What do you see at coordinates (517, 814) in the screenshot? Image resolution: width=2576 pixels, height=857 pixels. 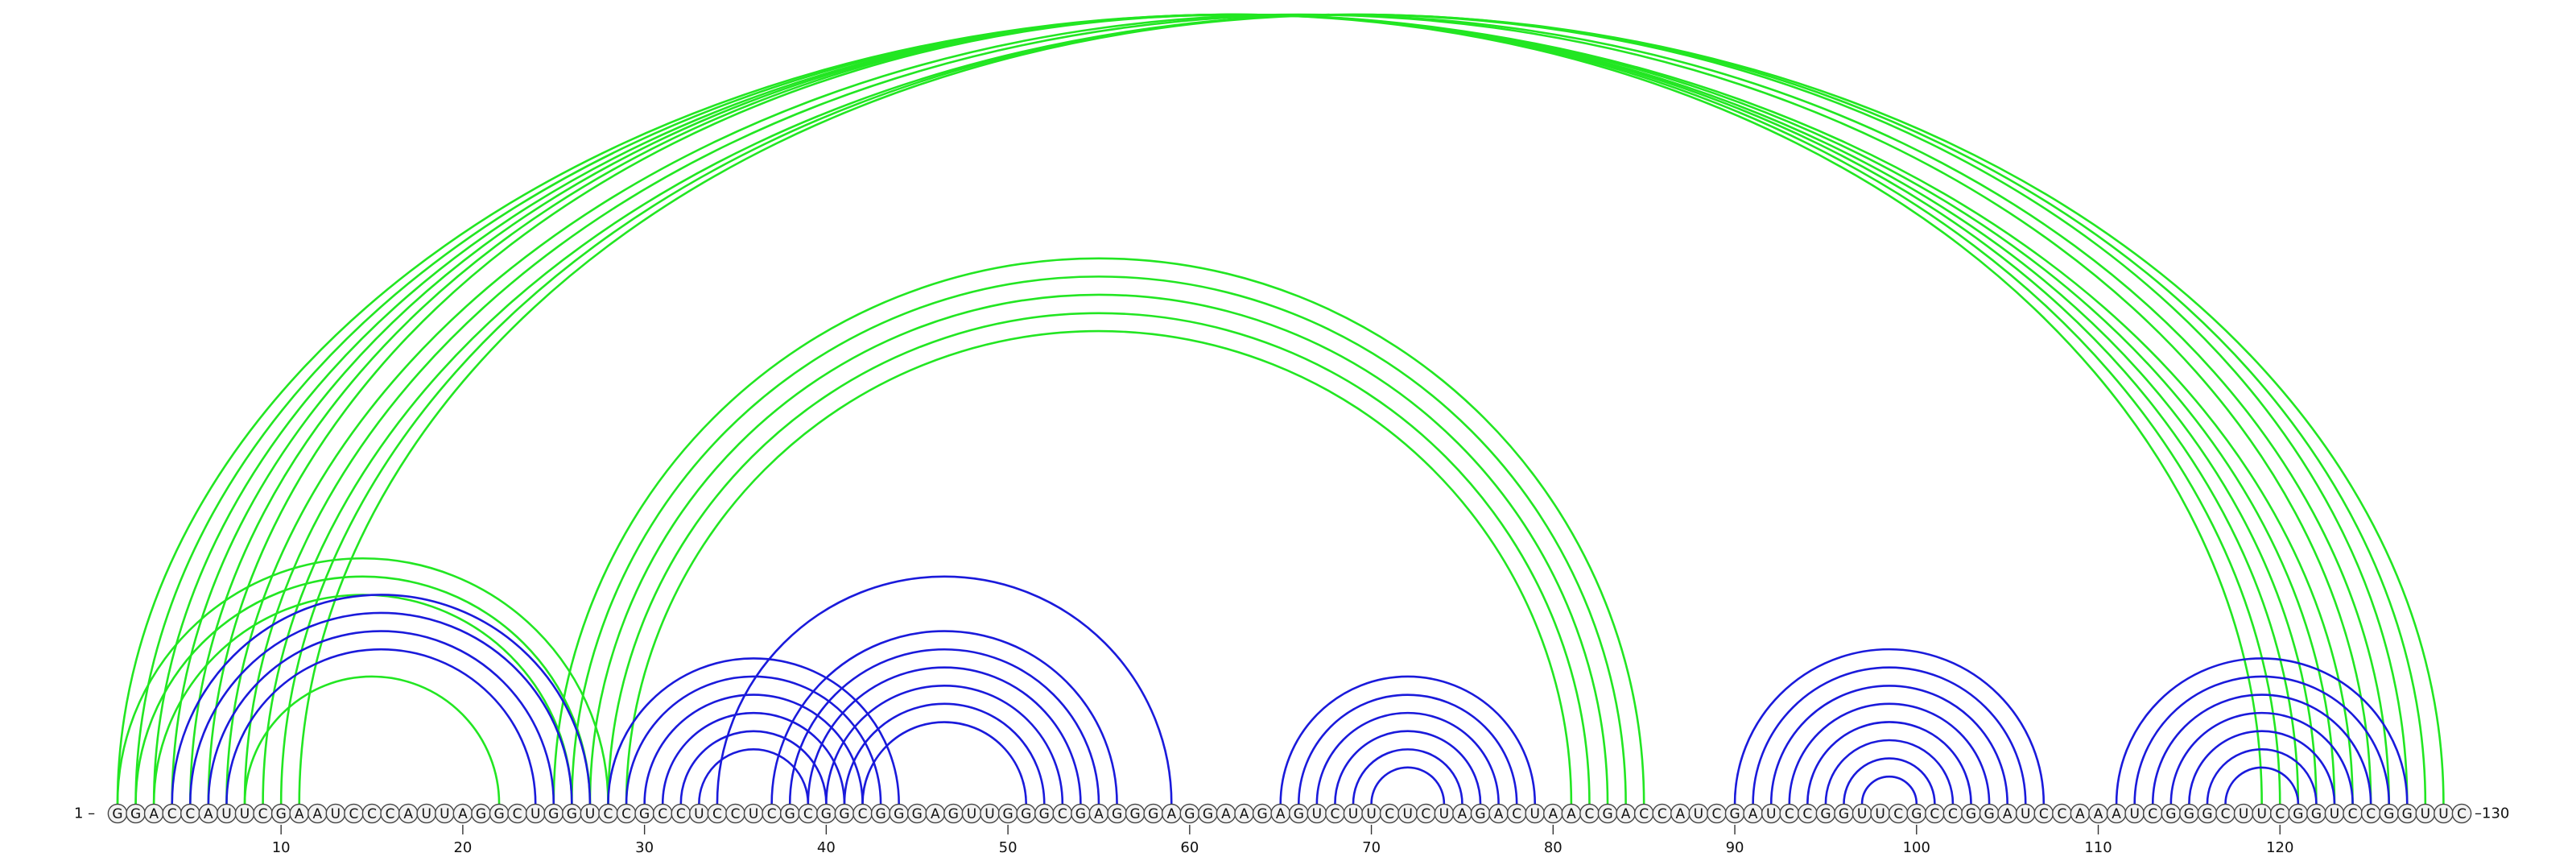 I see `nucleotide-letter-23: C` at bounding box center [517, 814].